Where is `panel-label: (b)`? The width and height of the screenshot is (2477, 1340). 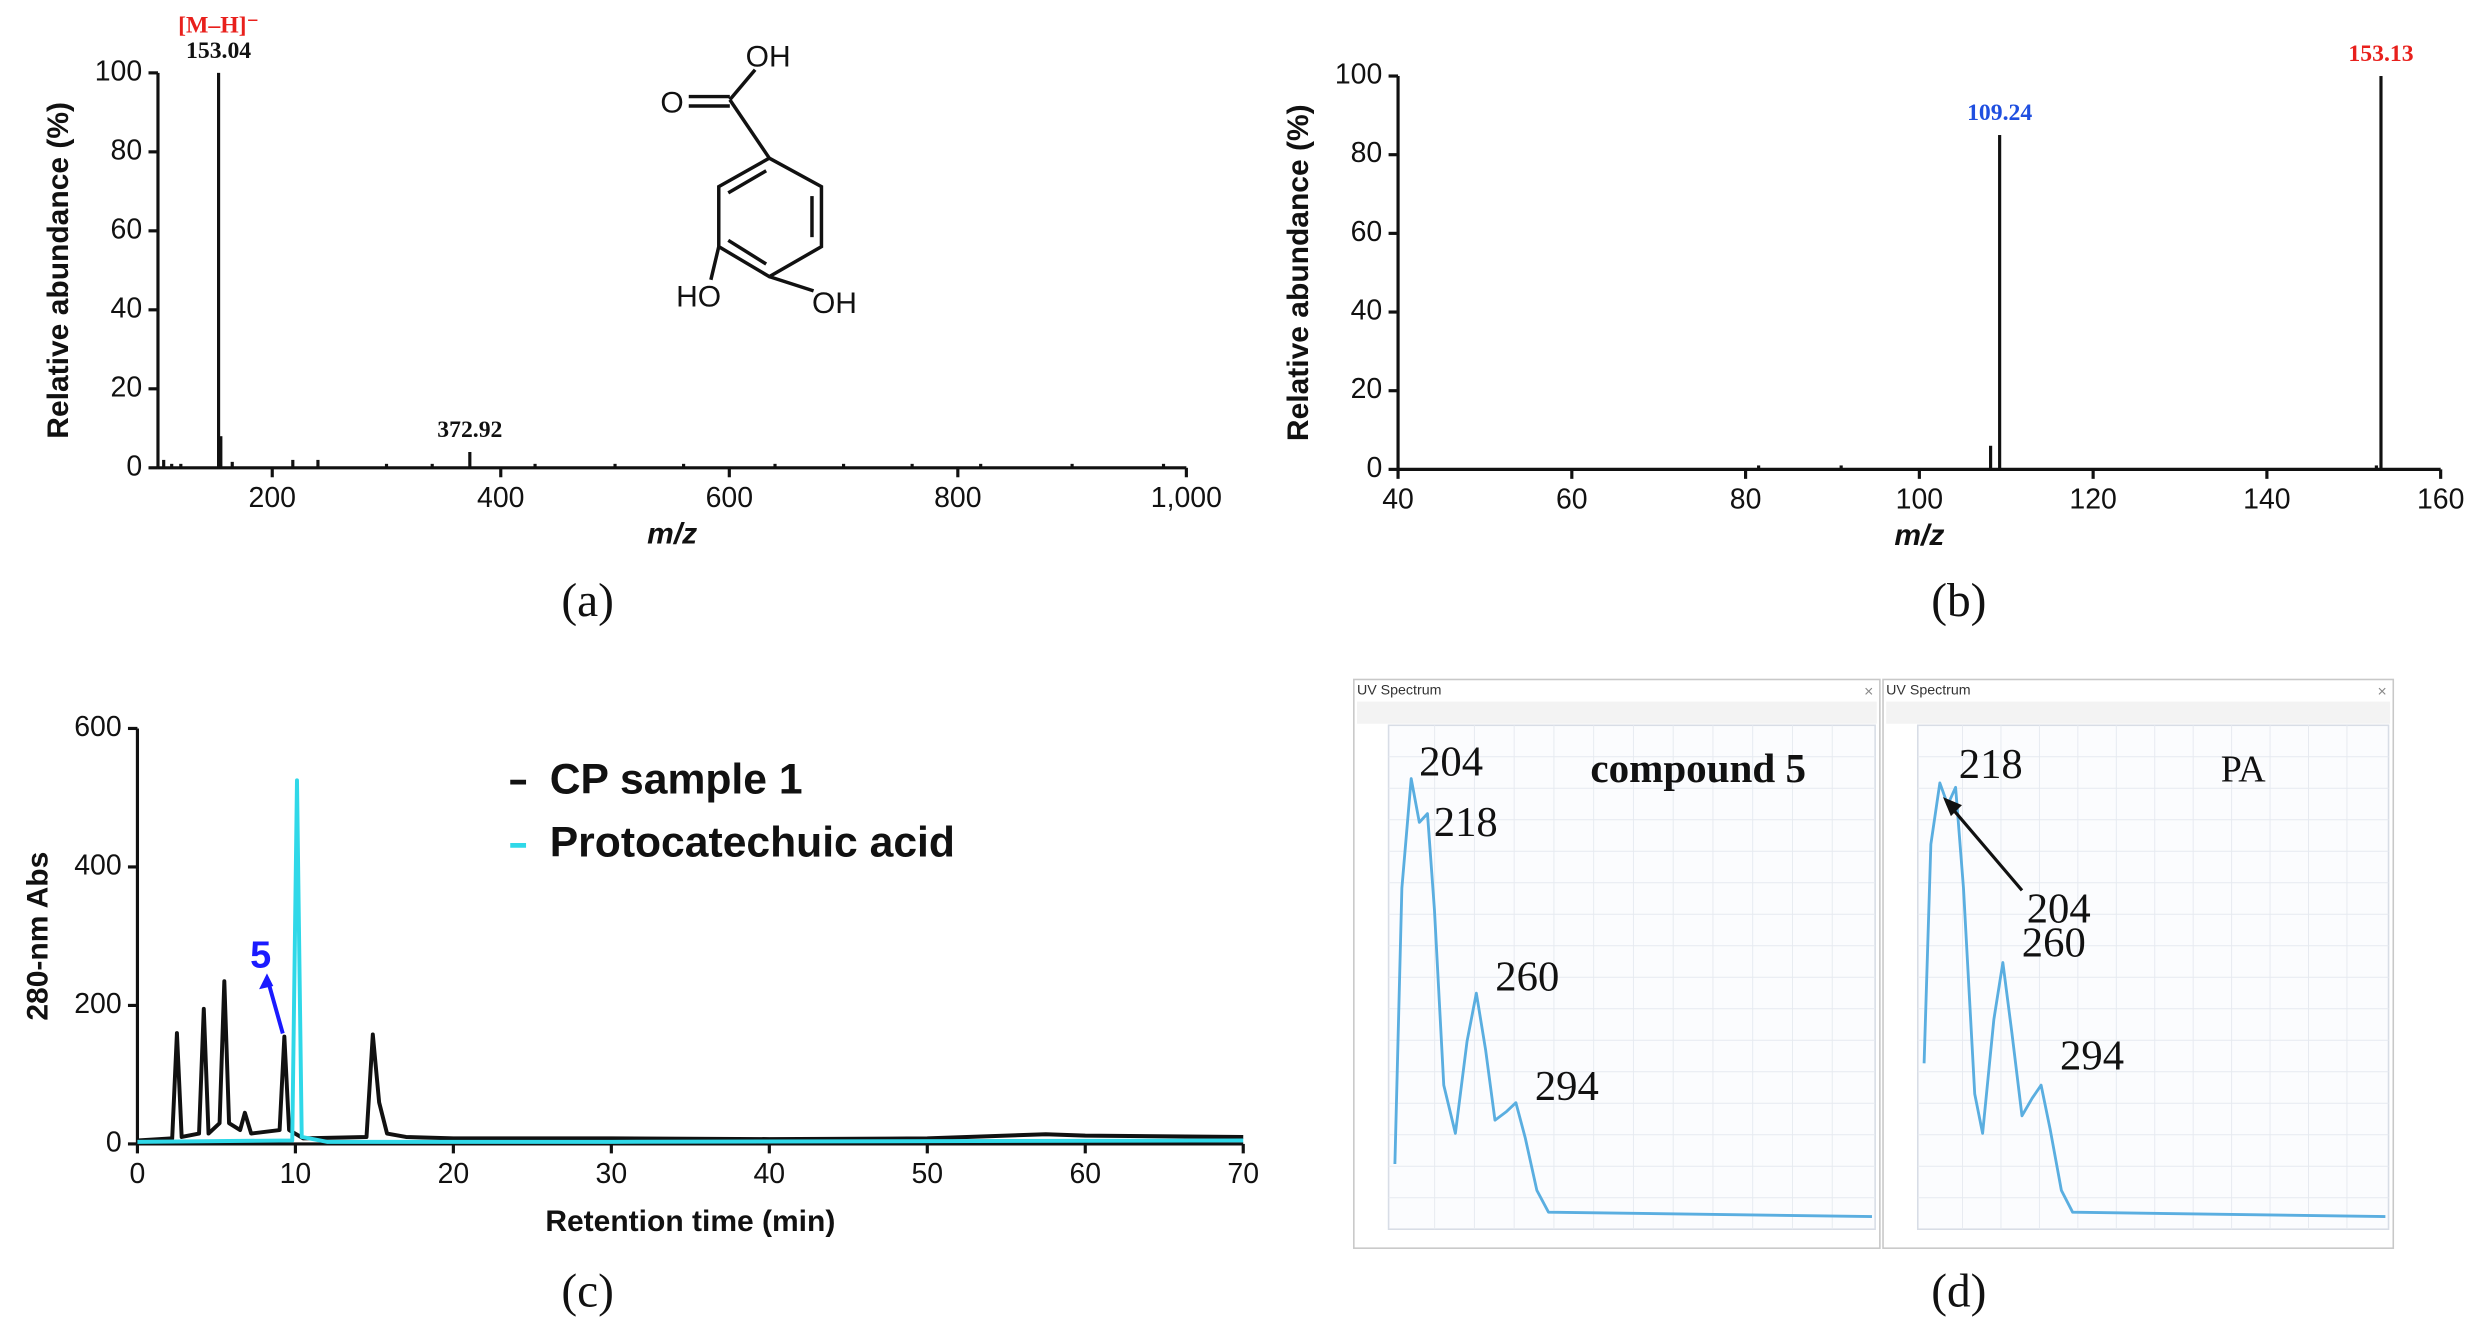 panel-label: (b) is located at coordinates (1958, 601).